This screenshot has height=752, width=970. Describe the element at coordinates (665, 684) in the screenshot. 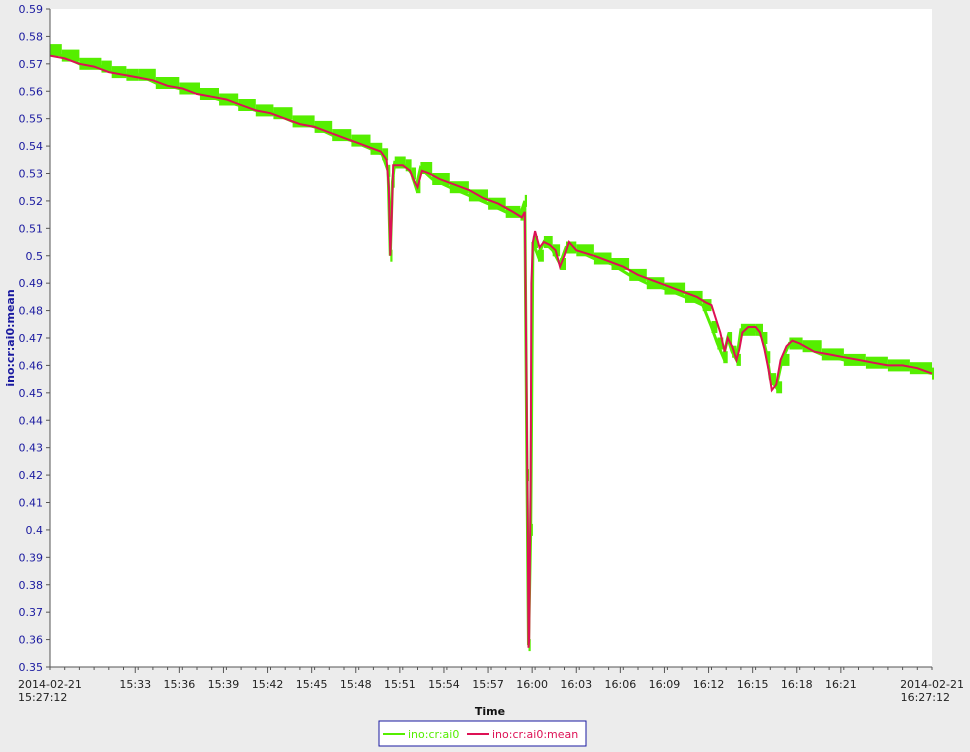

I see `x-tick-label: 16:09` at that location.